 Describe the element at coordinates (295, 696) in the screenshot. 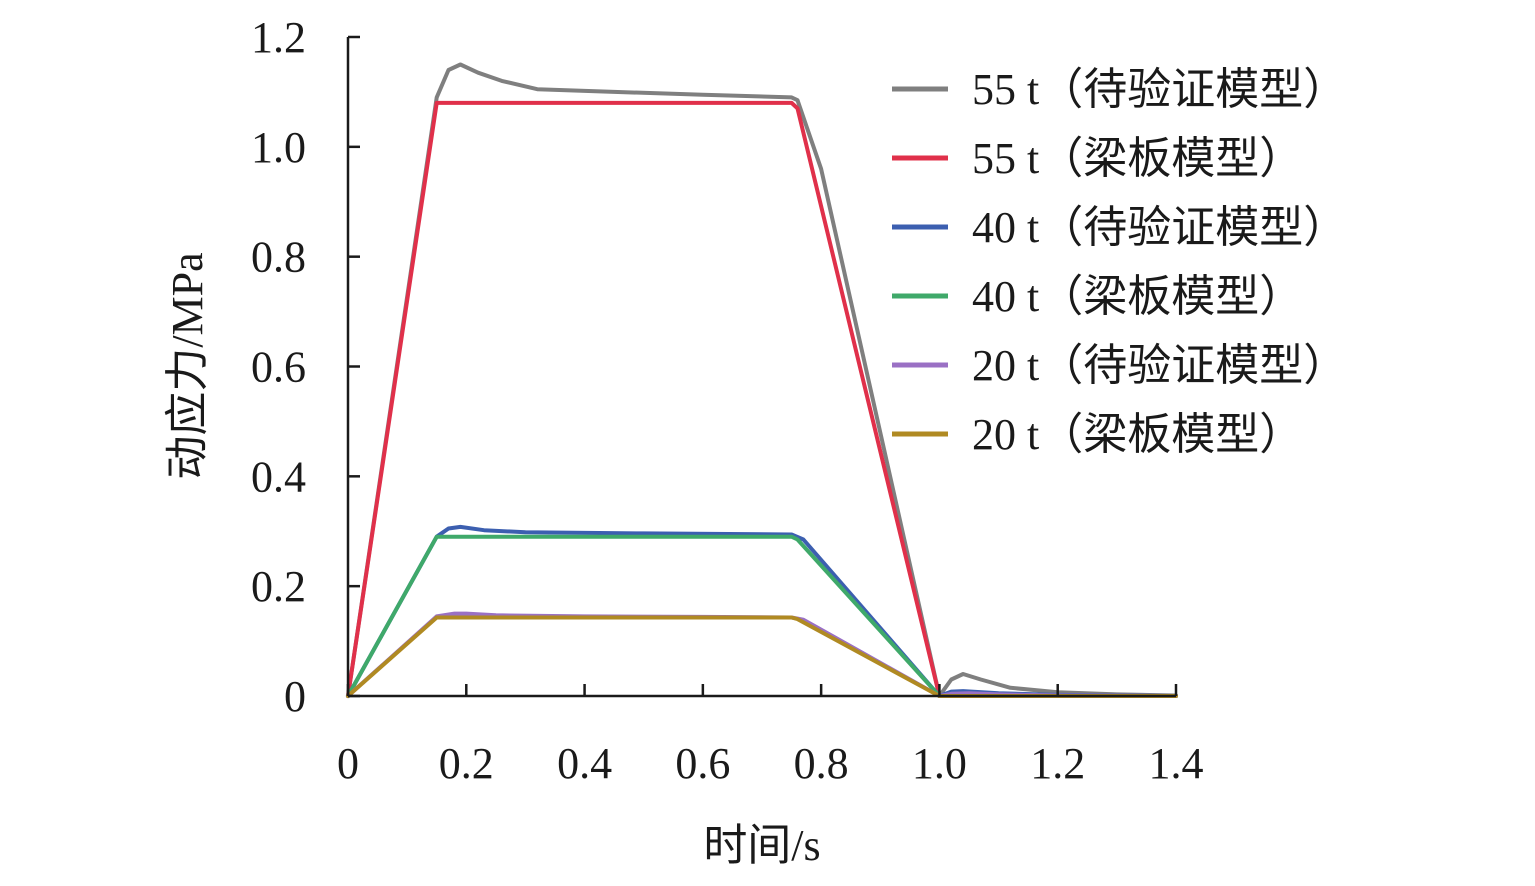

I see `y-tick-label: 0` at that location.